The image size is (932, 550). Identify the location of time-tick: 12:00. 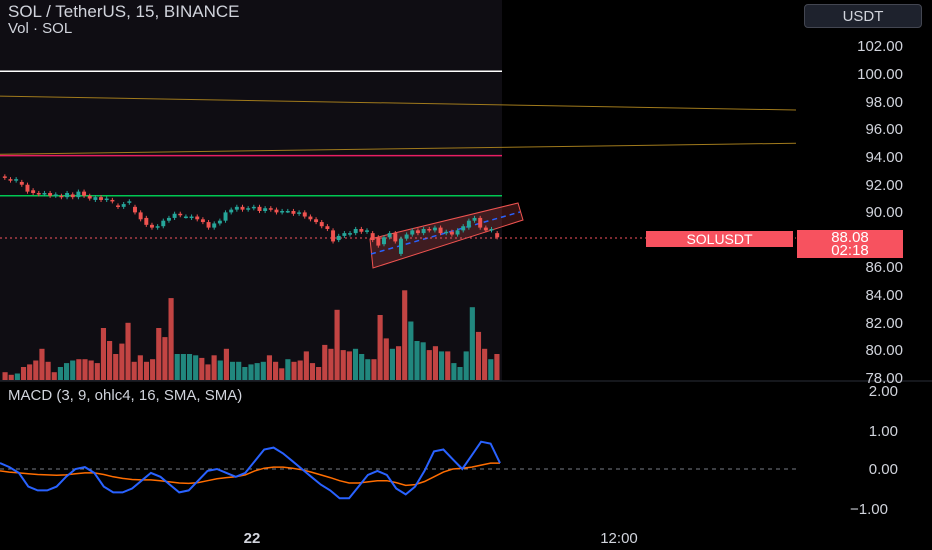
(619, 538).